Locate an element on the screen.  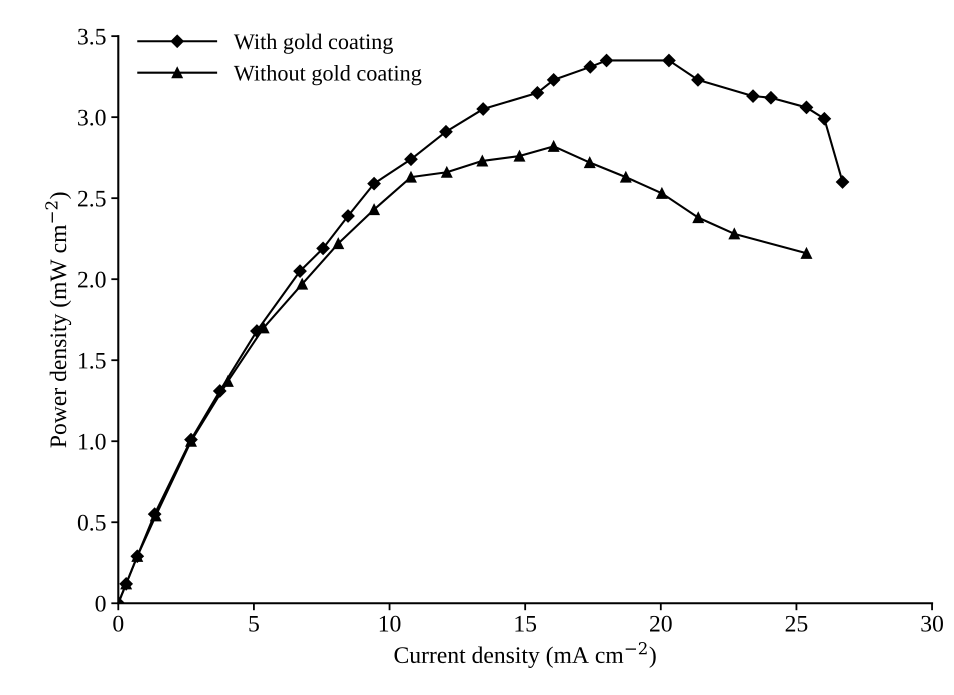
x-tick-label: 5 is located at coordinates (254, 624).